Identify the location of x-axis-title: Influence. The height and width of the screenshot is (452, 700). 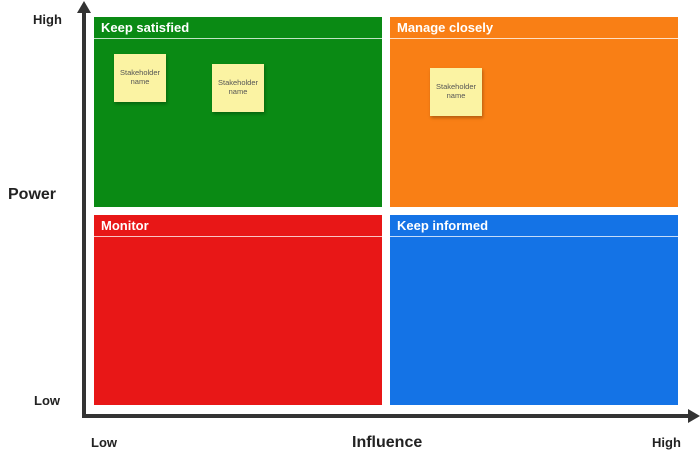
(387, 442).